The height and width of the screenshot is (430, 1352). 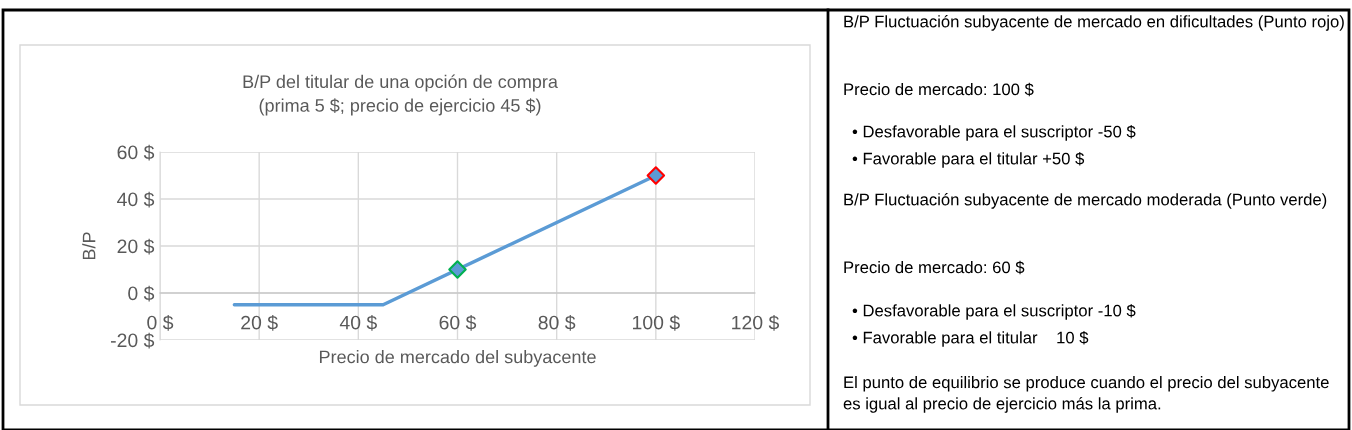 I want to click on y-tick-label: 60 $, so click(x=136, y=152).